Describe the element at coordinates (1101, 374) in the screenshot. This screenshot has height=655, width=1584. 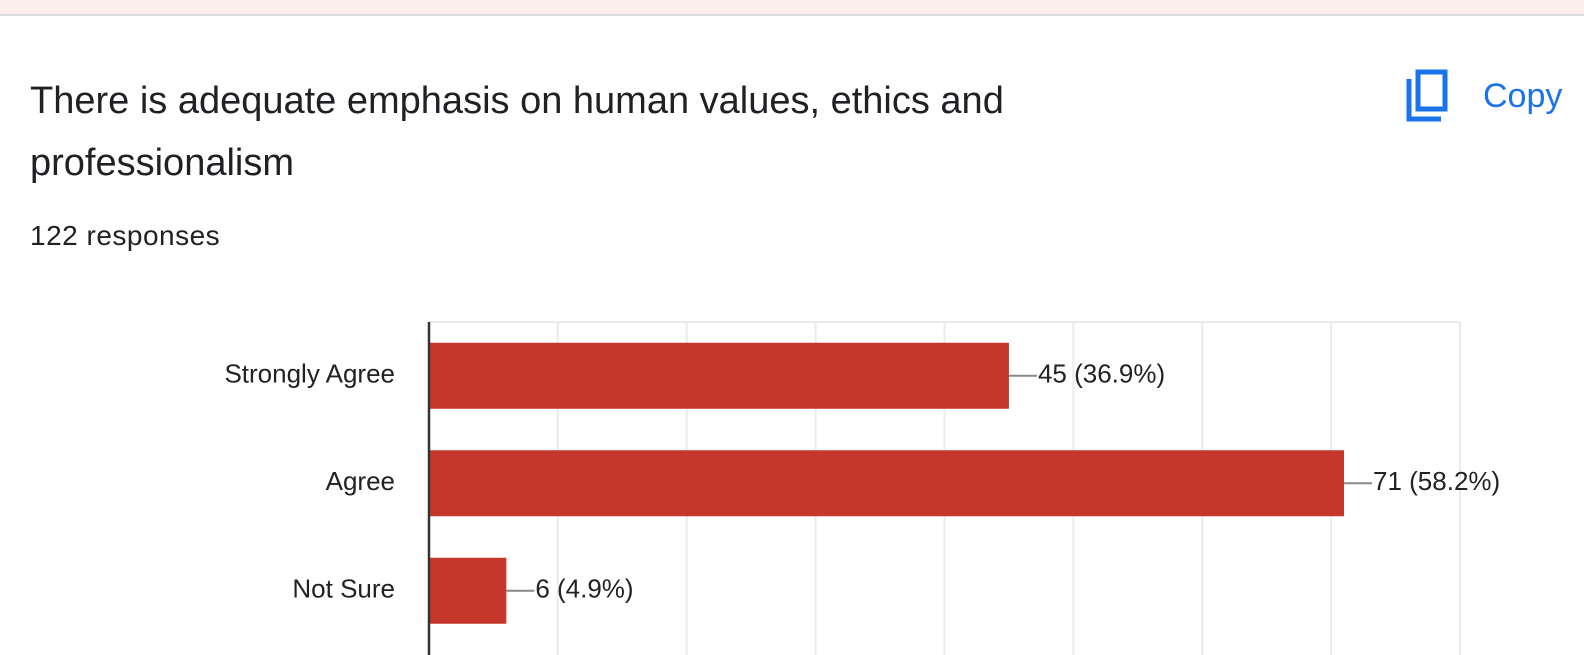
I see `data-label: 45 (36.9%)` at that location.